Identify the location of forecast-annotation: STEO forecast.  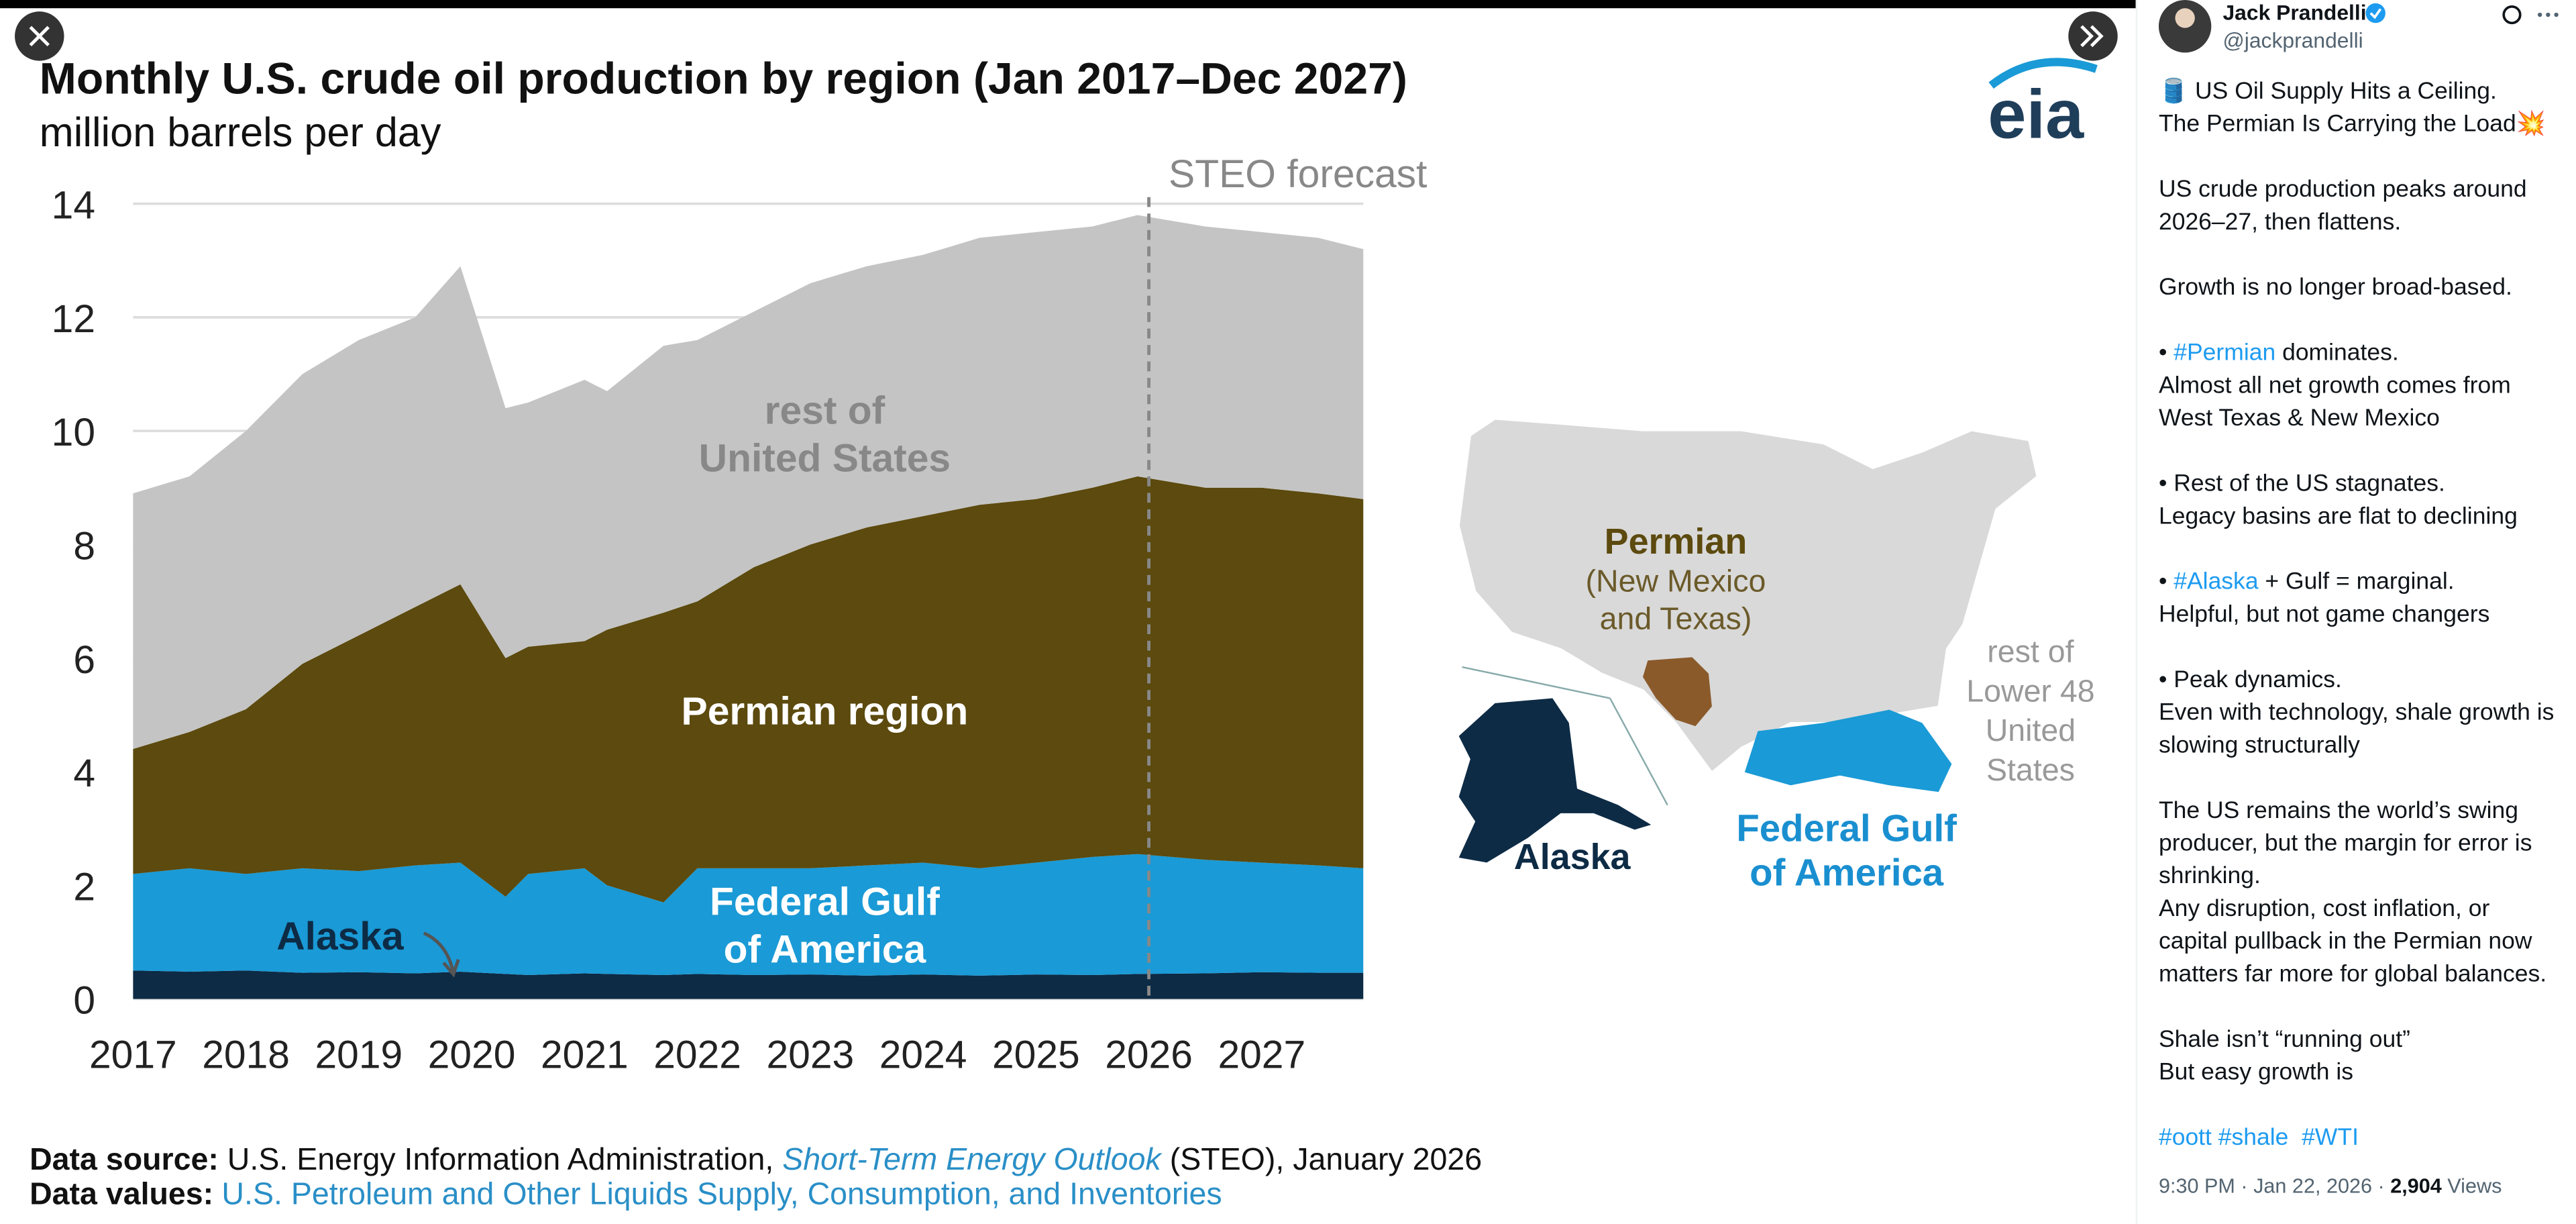
(1298, 174).